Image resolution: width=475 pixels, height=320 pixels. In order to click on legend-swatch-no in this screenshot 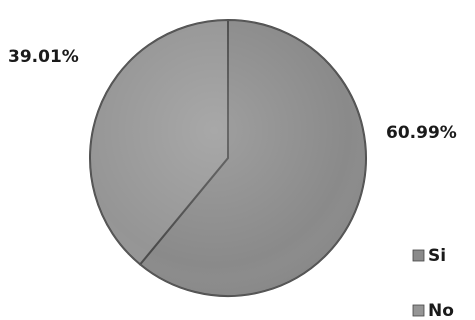, I will do `click(418, 310)`.